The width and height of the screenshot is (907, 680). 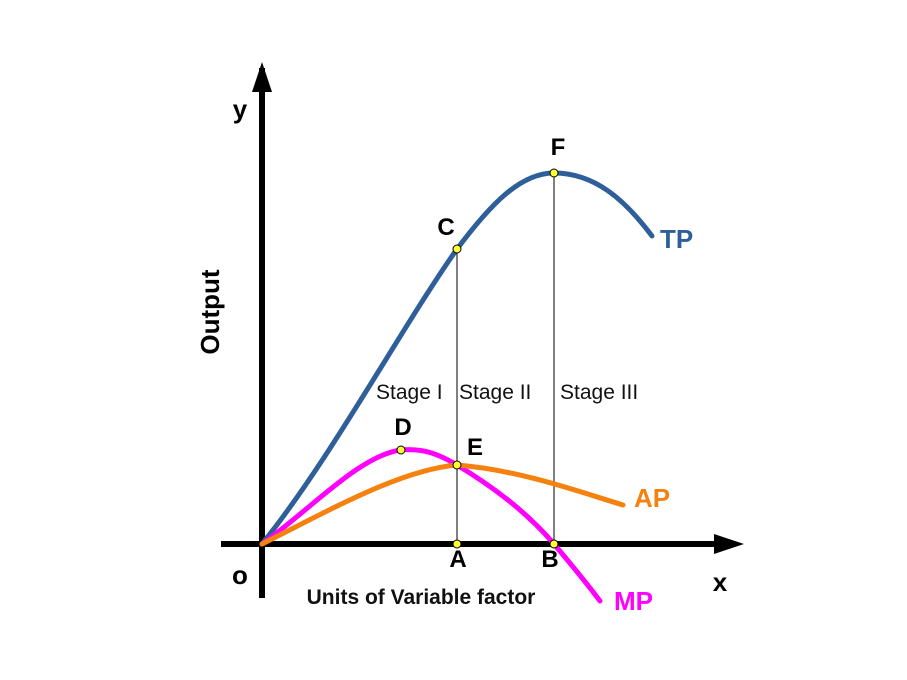 I want to click on origin-letter: o, so click(x=240, y=575).